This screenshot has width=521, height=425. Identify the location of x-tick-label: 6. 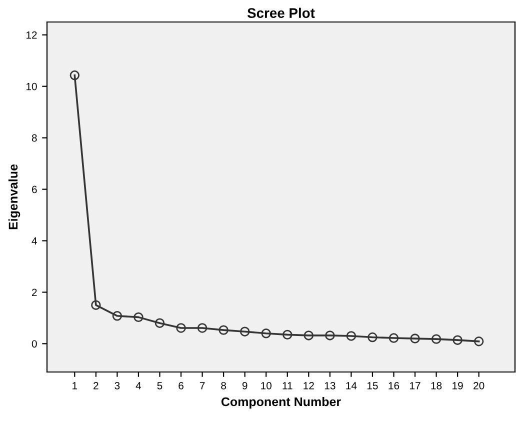
(181, 386).